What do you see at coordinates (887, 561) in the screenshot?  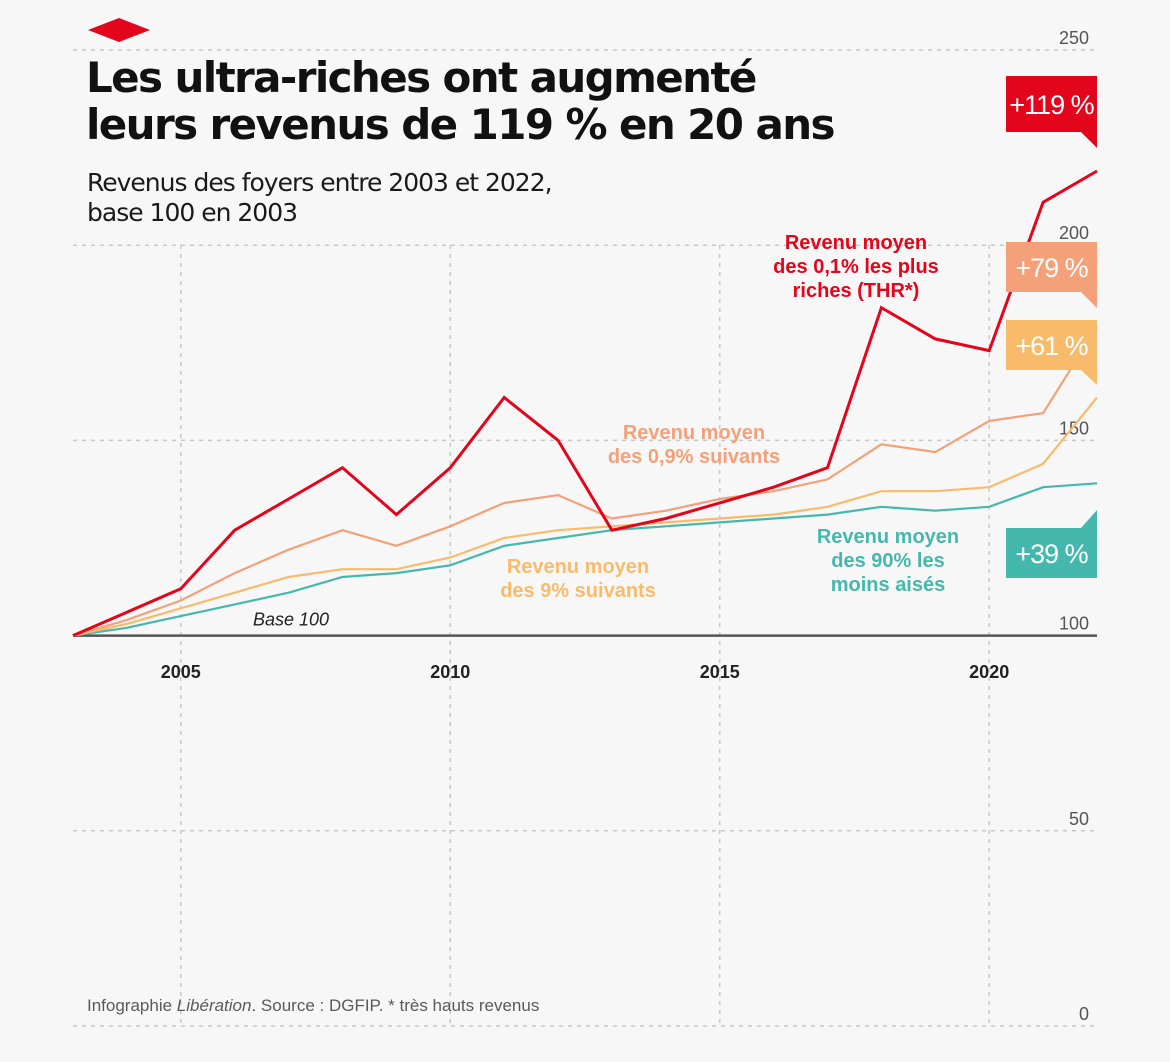 I see `series-label-4-line-2: des 90% les` at bounding box center [887, 561].